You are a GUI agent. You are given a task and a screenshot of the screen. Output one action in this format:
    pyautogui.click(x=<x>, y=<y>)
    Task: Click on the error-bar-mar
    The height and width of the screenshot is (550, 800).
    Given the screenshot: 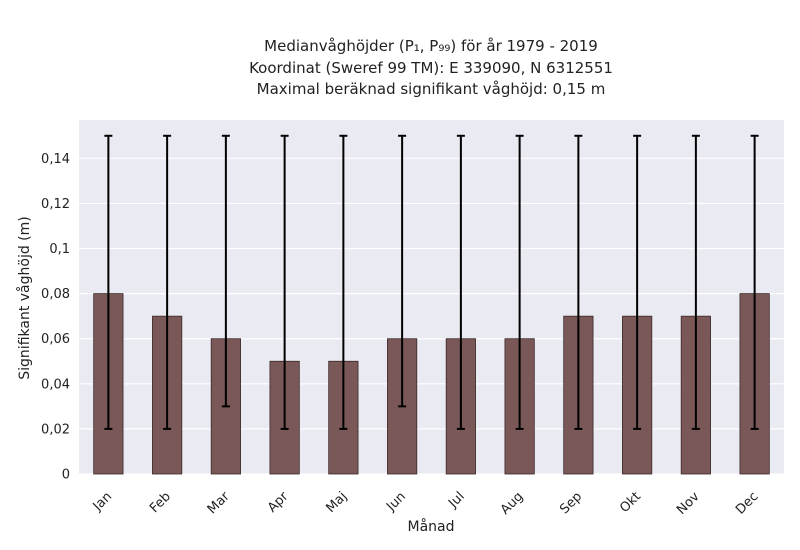 What is the action you would take?
    pyautogui.click(x=225, y=271)
    